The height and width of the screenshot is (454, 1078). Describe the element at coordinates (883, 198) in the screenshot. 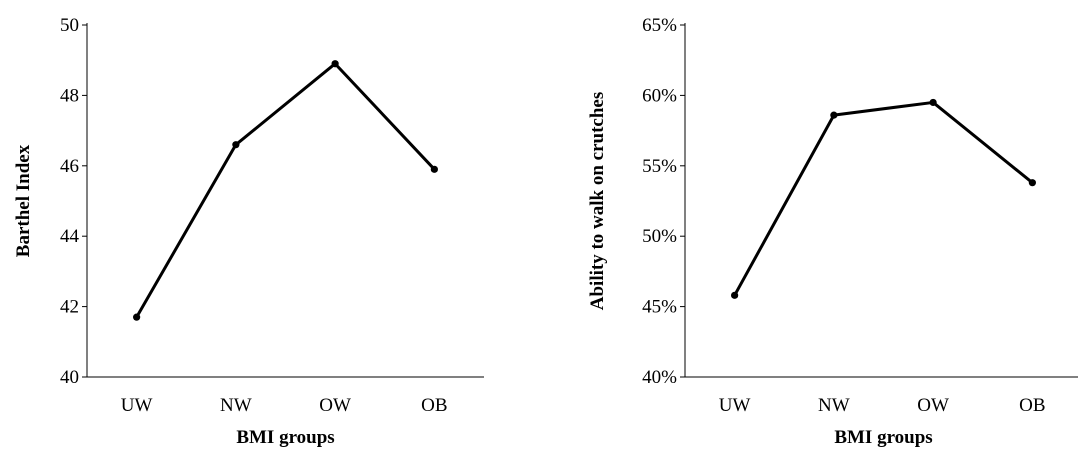

I see `series-line` at that location.